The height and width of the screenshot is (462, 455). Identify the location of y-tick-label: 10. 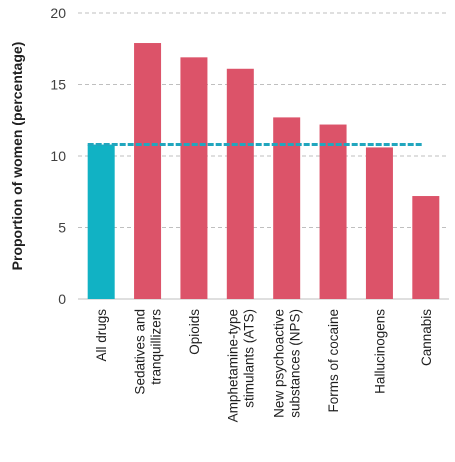
(58, 156).